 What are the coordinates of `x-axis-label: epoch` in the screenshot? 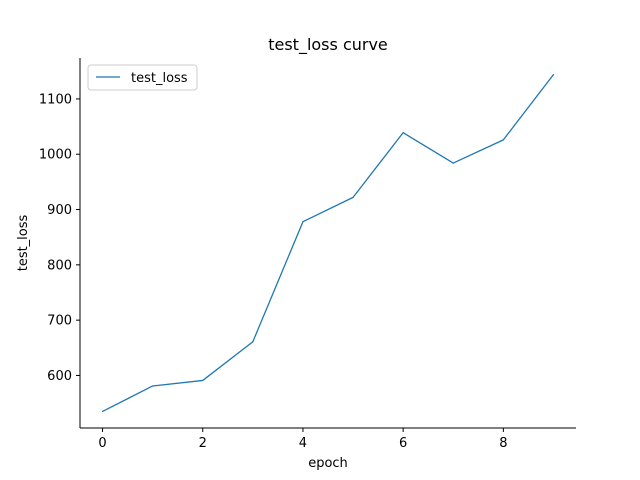 It's located at (328, 463).